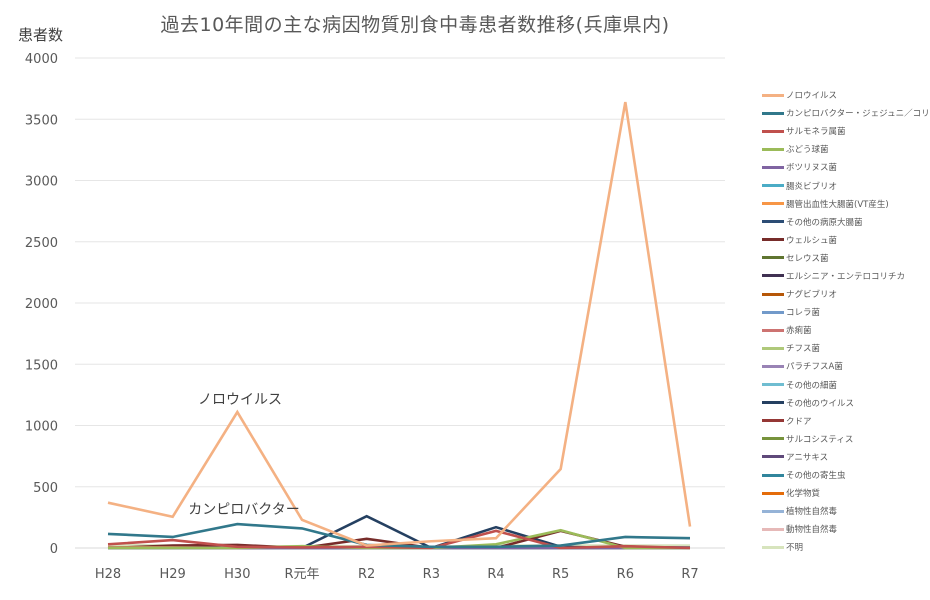 This screenshot has width=930, height=600. I want to click on legend-label: カンピロバクター・ジェジュニ／コリ, so click(858, 114).